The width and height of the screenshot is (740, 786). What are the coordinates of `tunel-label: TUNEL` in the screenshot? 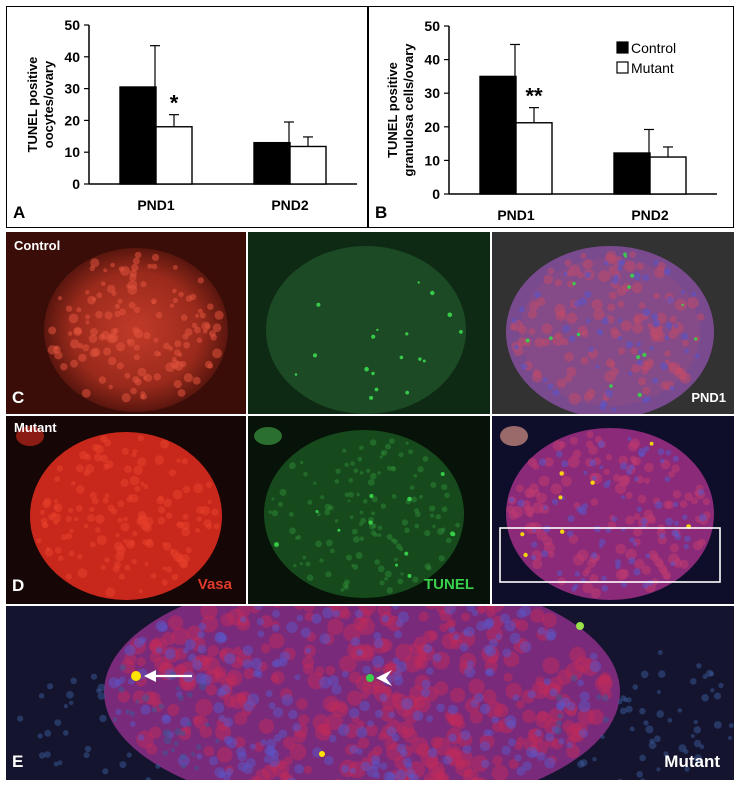 It's located at (449, 584).